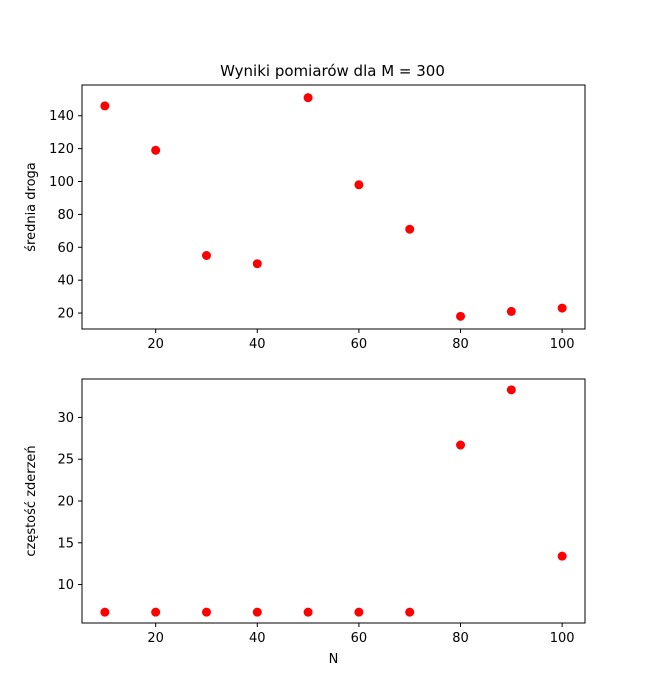  What do you see at coordinates (155, 344) in the screenshot?
I see `x-tick-label-path-length: 20` at bounding box center [155, 344].